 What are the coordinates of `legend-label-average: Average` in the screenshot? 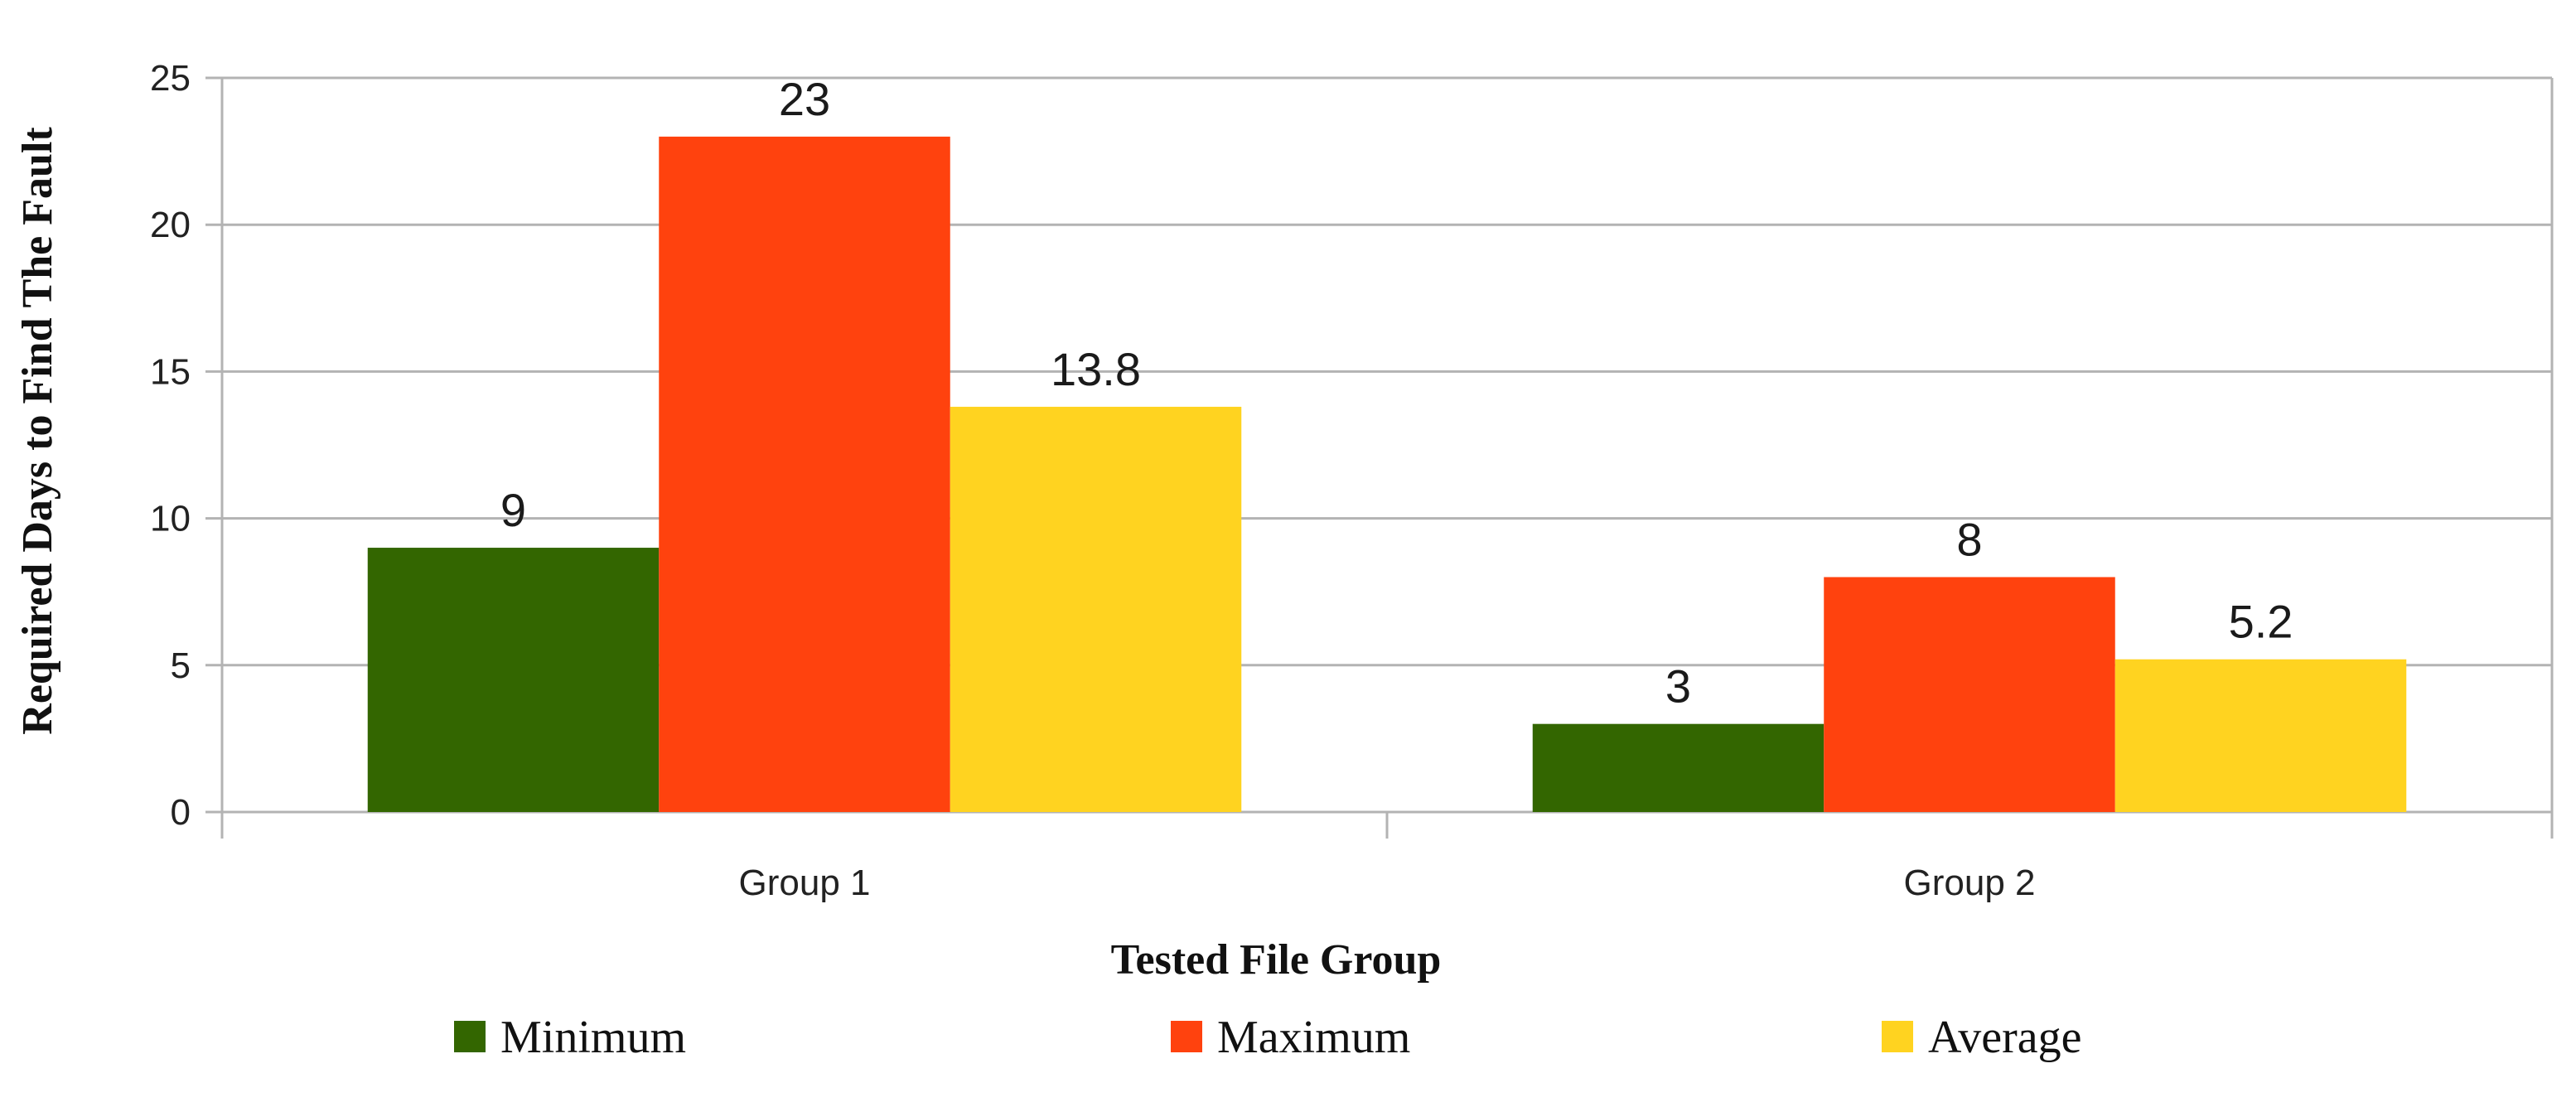 It's located at (2005, 1037).